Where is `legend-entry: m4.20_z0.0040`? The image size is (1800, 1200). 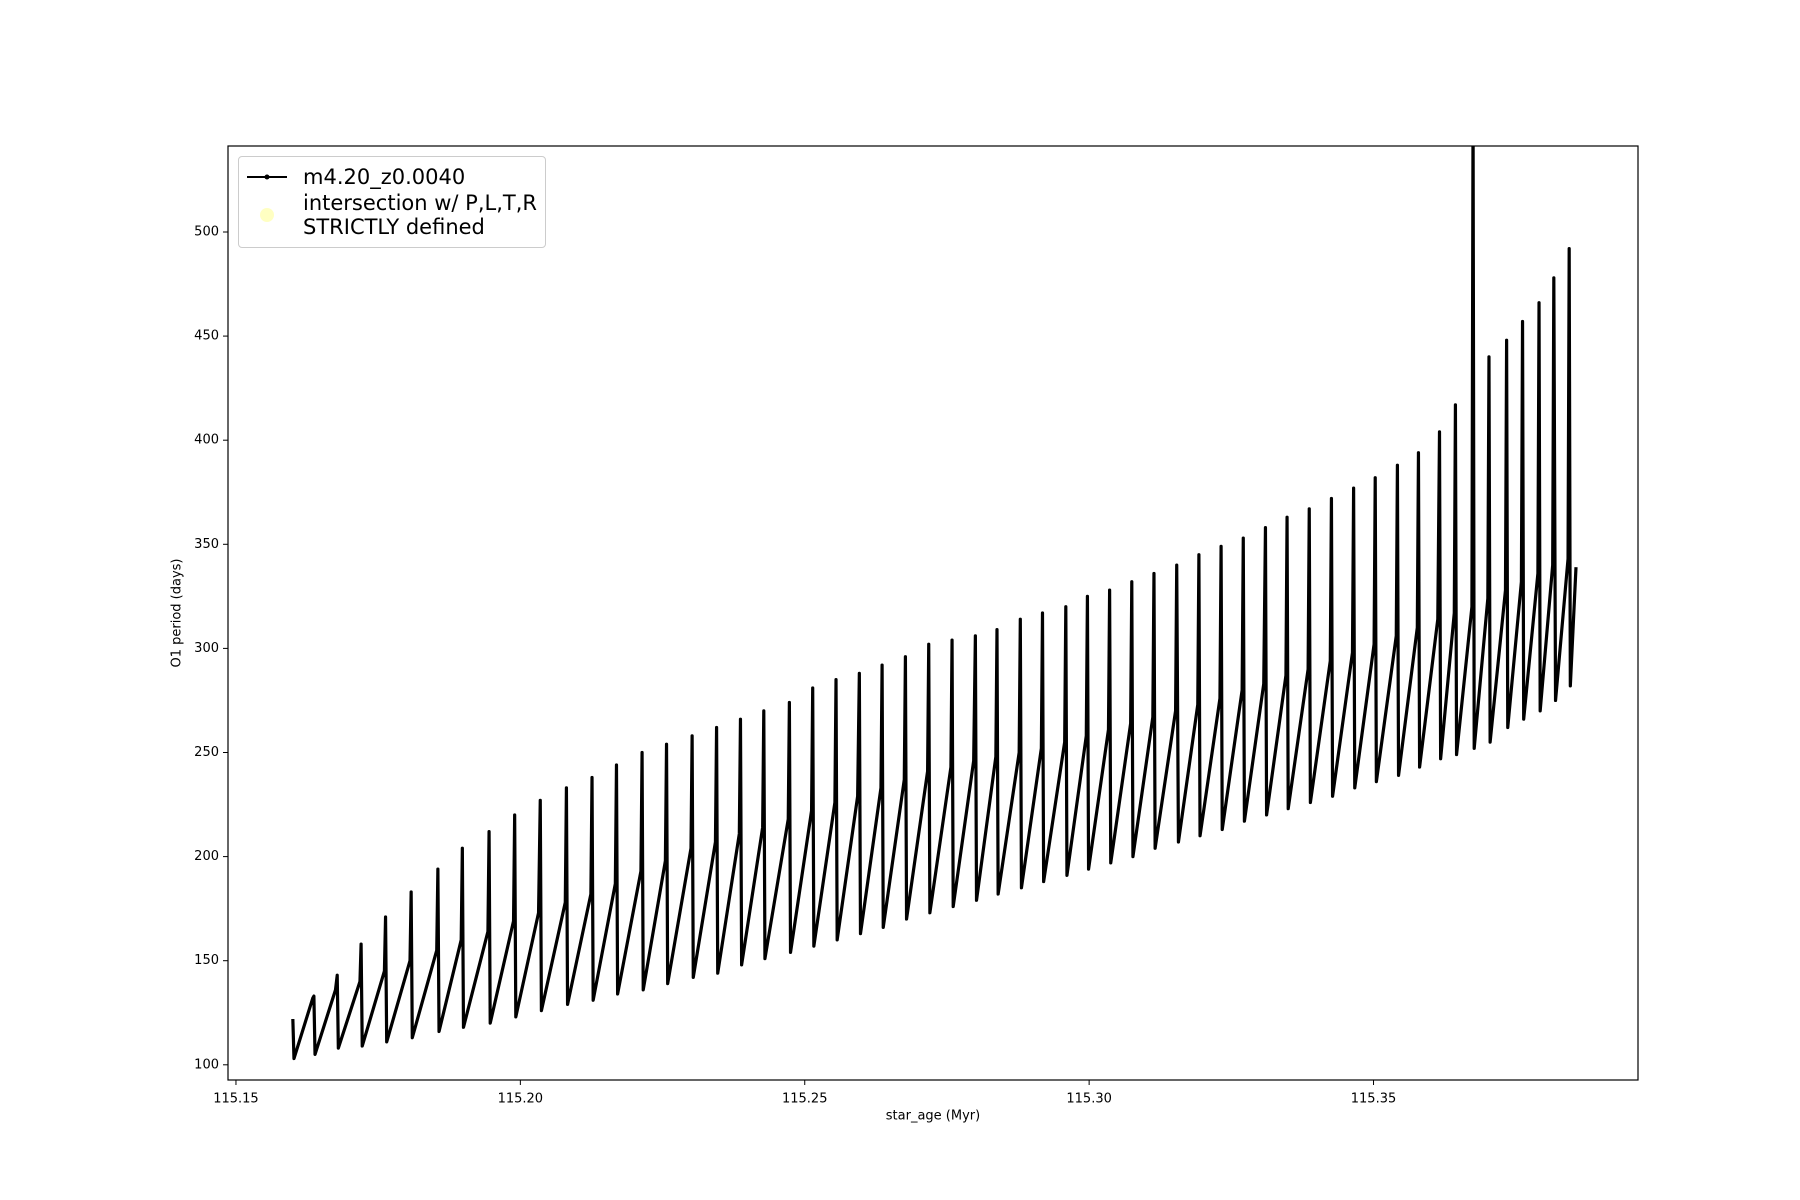 legend-entry: m4.20_z0.0040 is located at coordinates (391, 177).